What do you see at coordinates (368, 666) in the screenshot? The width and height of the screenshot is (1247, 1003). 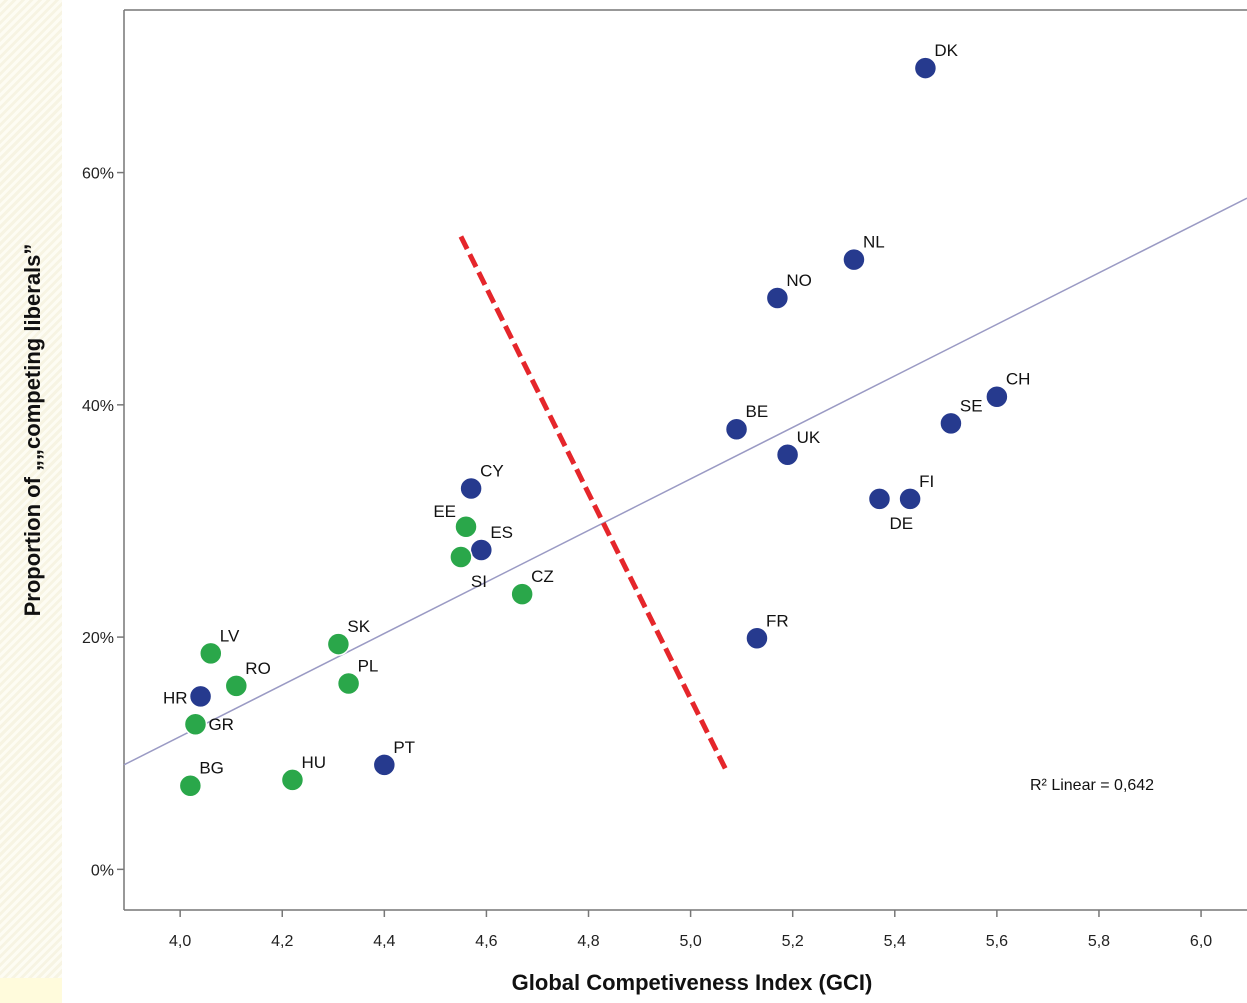 I see `point-label-pl: PL` at bounding box center [368, 666].